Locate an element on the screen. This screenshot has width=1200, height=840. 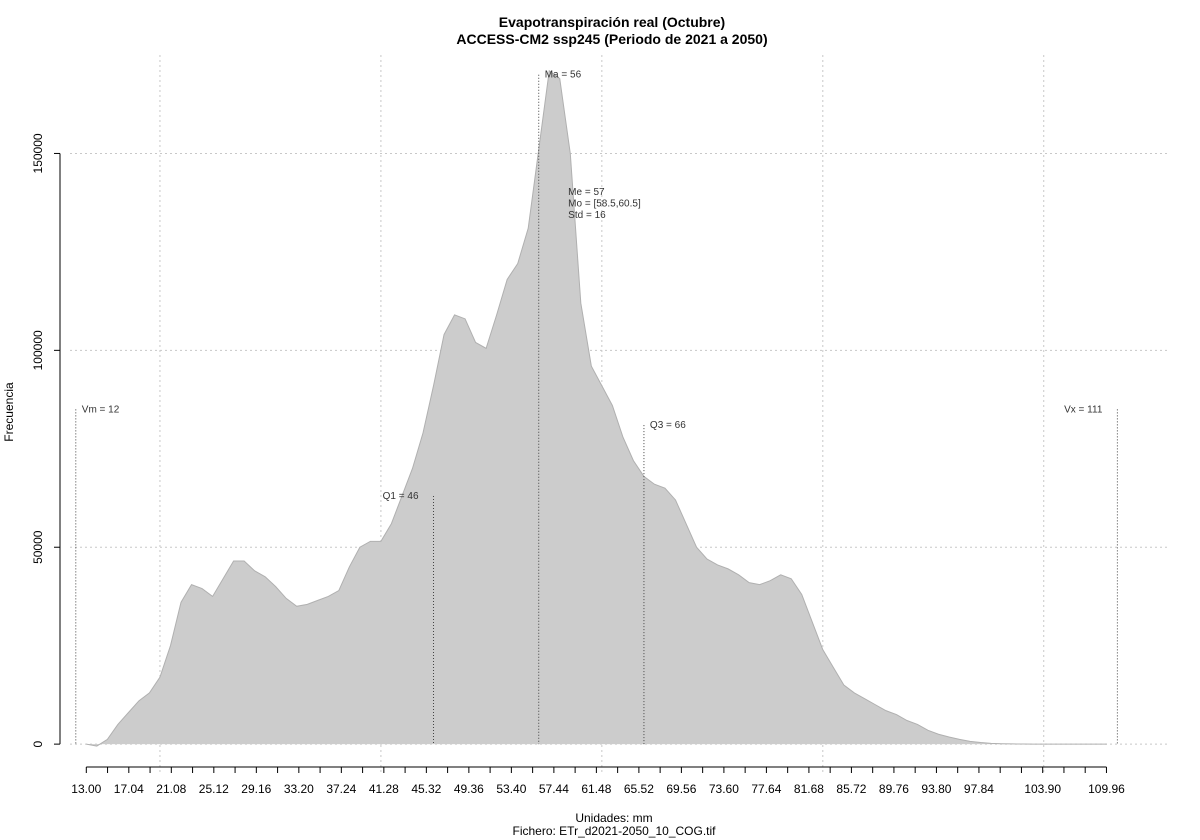
x-tick-label: 45.32 is located at coordinates (426, 789).